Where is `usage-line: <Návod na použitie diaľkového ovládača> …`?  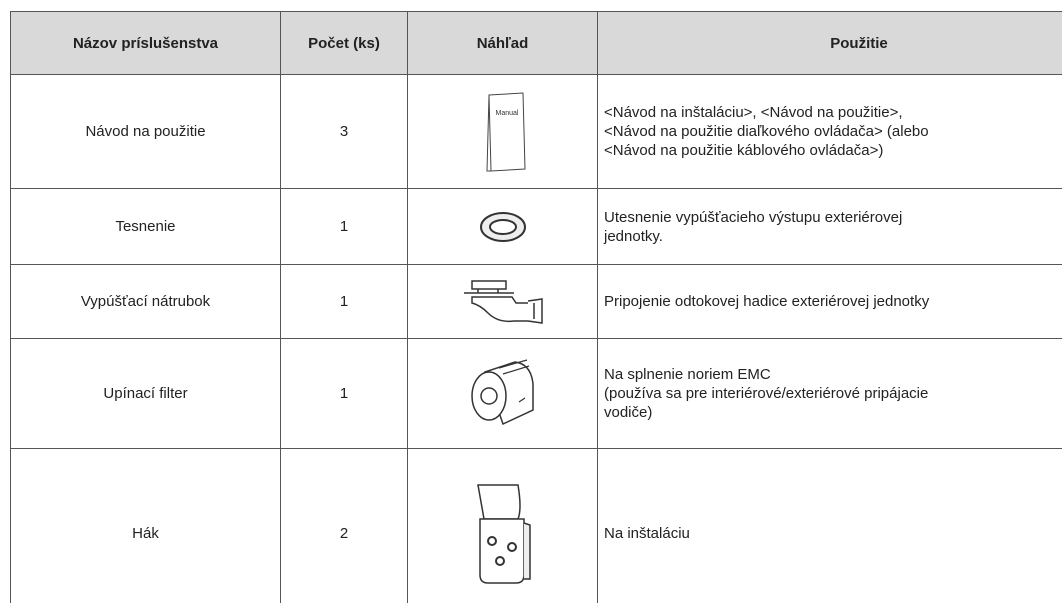
usage-line: <Návod na použitie diaľkového ovládača> … is located at coordinates (766, 131).